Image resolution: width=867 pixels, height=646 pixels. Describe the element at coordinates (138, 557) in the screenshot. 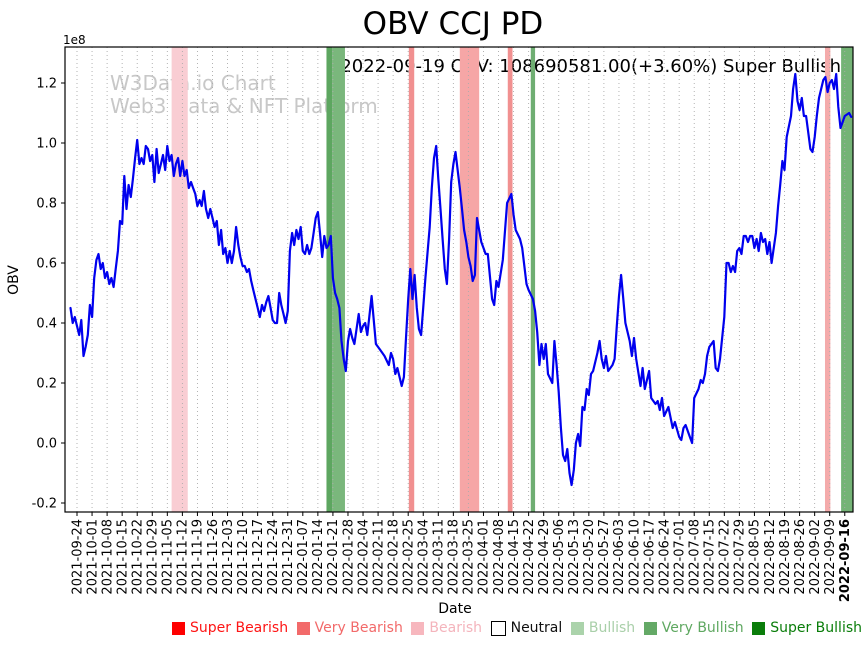

I see `x-tick-label: 2021-10-22` at that location.